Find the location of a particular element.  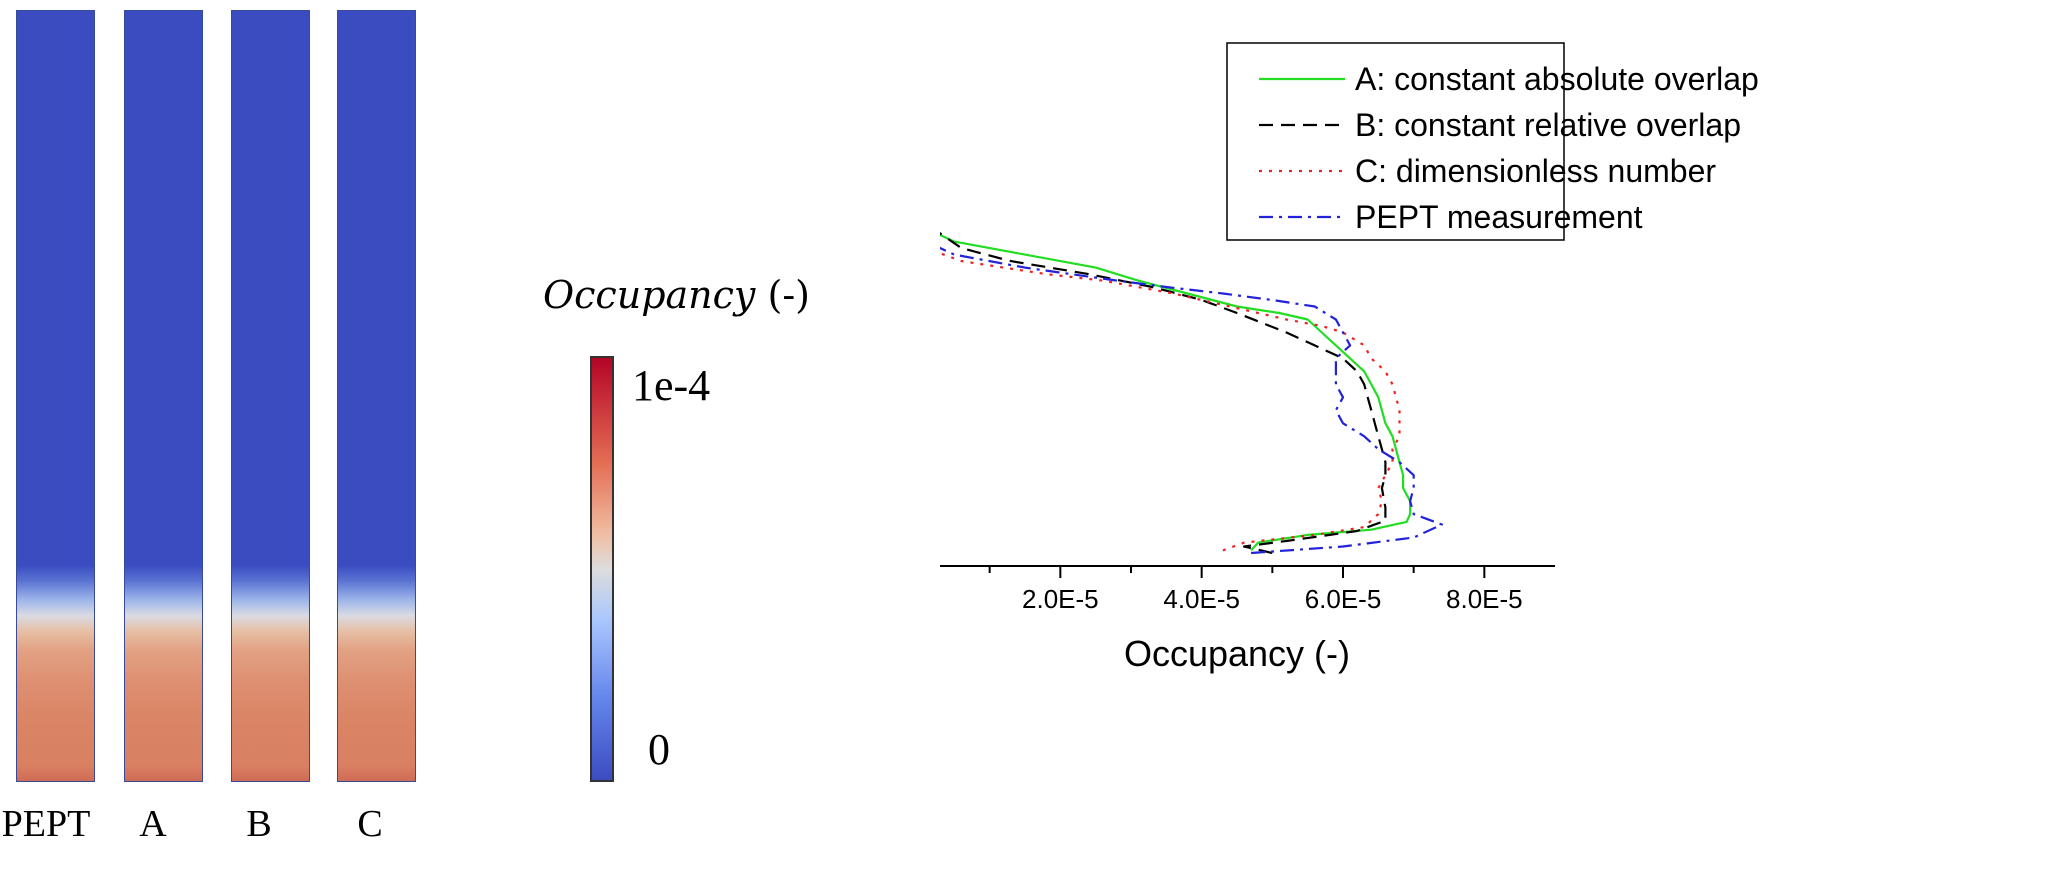

colorbar is located at coordinates (602, 569).